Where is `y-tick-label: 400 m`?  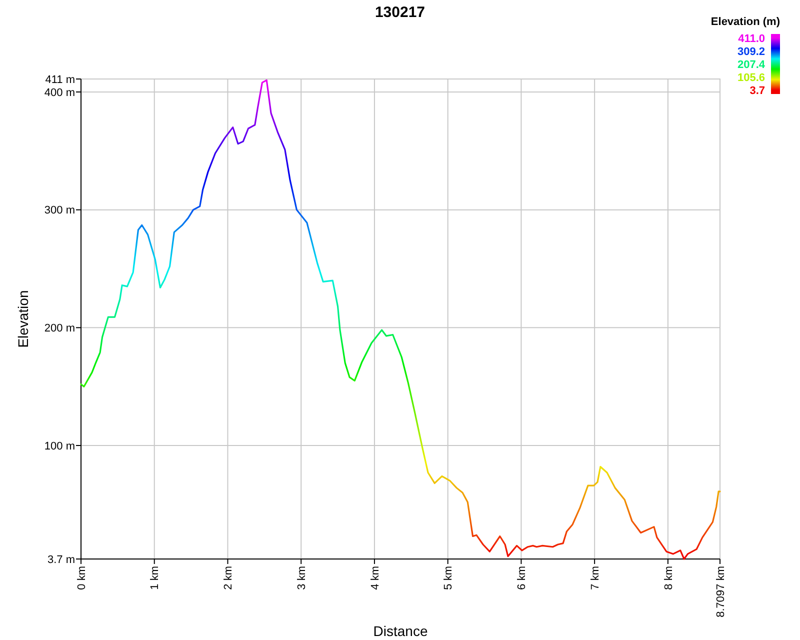 y-tick-label: 400 m is located at coordinates (59, 92).